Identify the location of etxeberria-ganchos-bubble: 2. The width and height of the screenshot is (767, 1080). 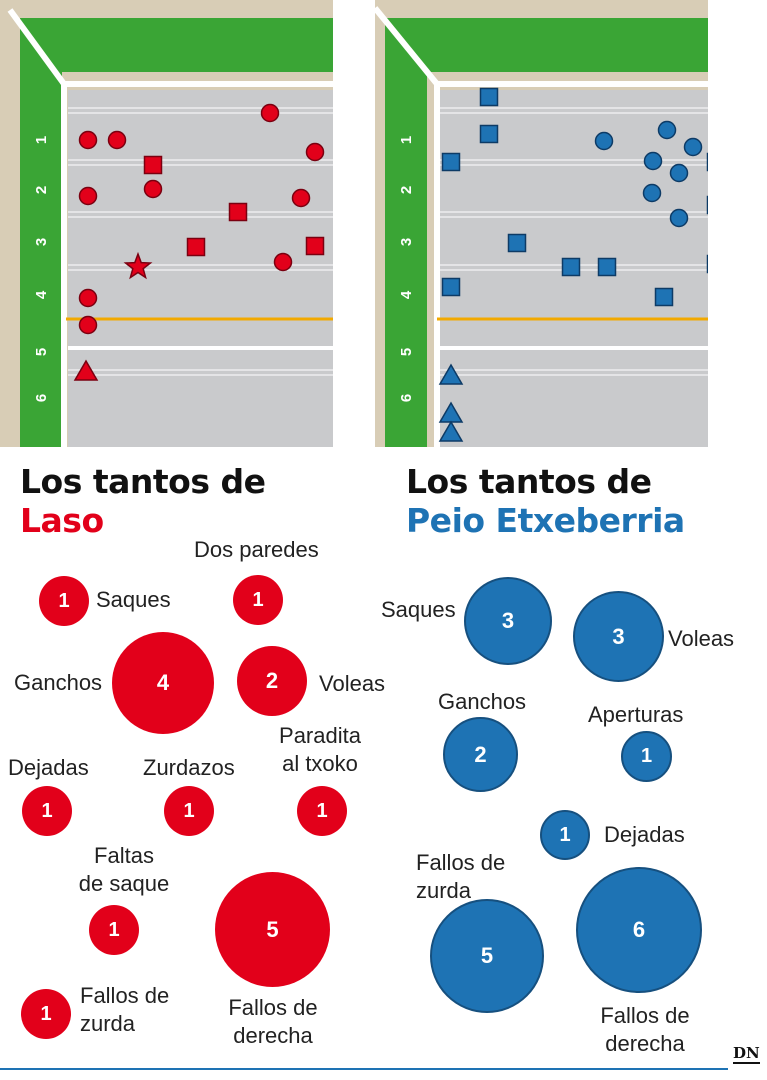
(480, 754).